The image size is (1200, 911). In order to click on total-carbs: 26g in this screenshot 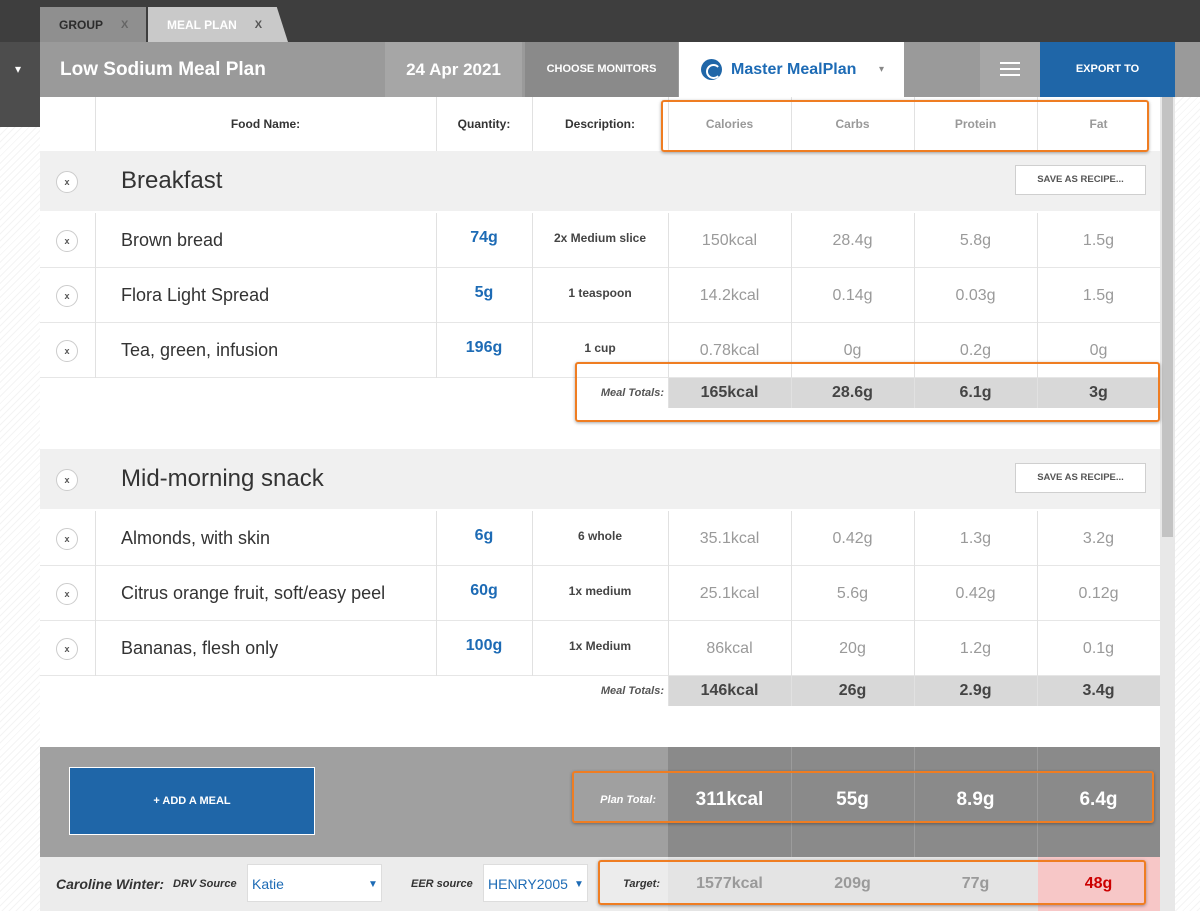, I will do `click(852, 690)`.